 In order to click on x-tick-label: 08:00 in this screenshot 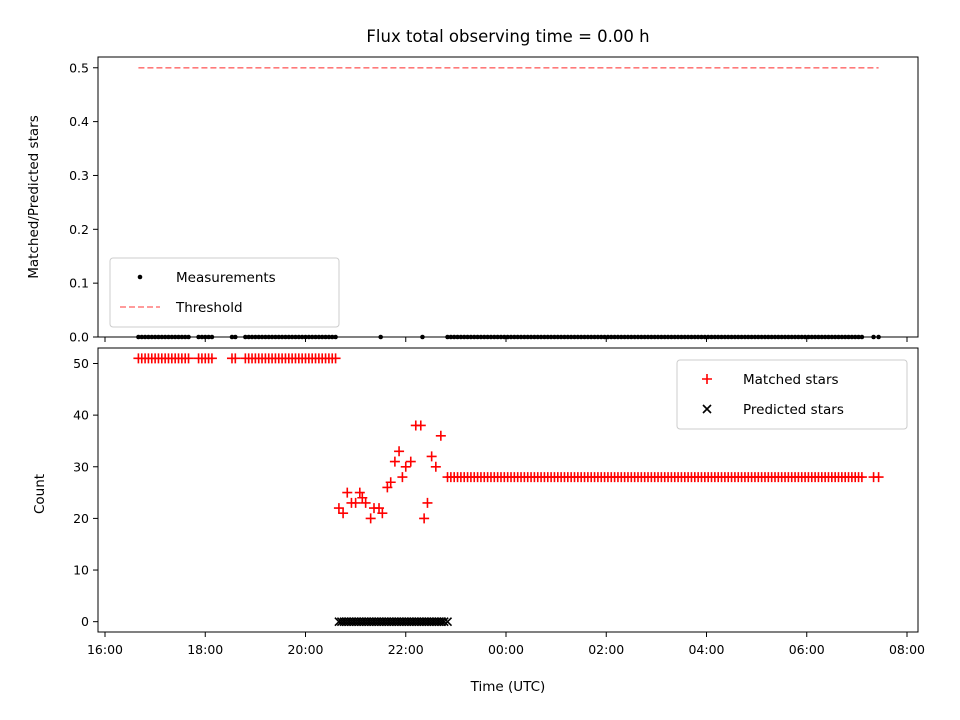, I will do `click(907, 649)`.